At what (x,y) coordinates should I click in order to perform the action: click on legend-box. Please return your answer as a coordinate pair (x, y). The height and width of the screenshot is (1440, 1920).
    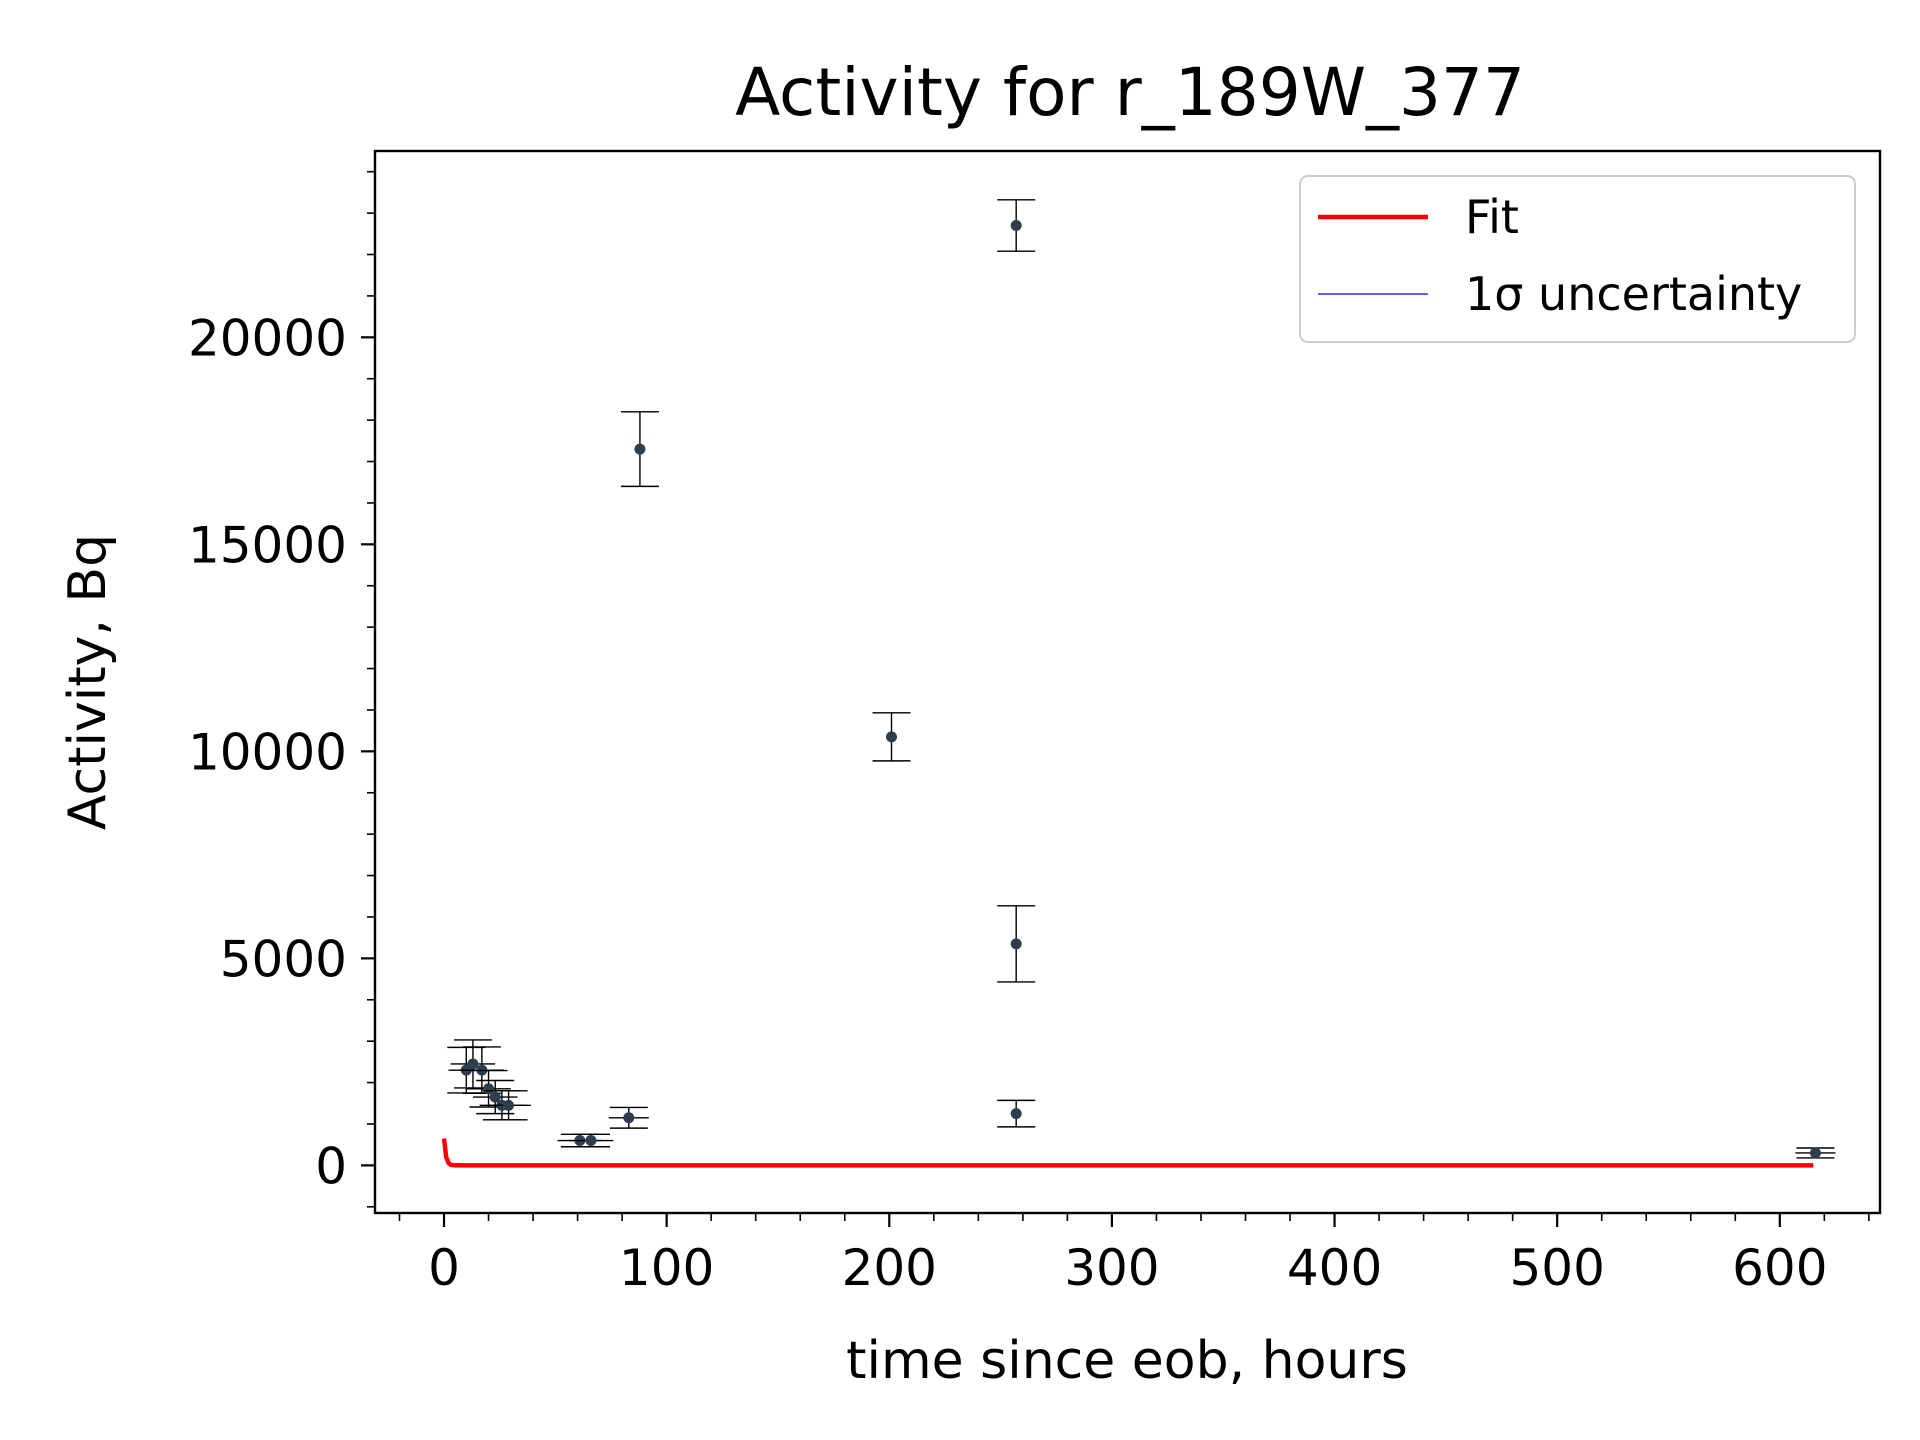
    Looking at the image, I should click on (1577, 259).